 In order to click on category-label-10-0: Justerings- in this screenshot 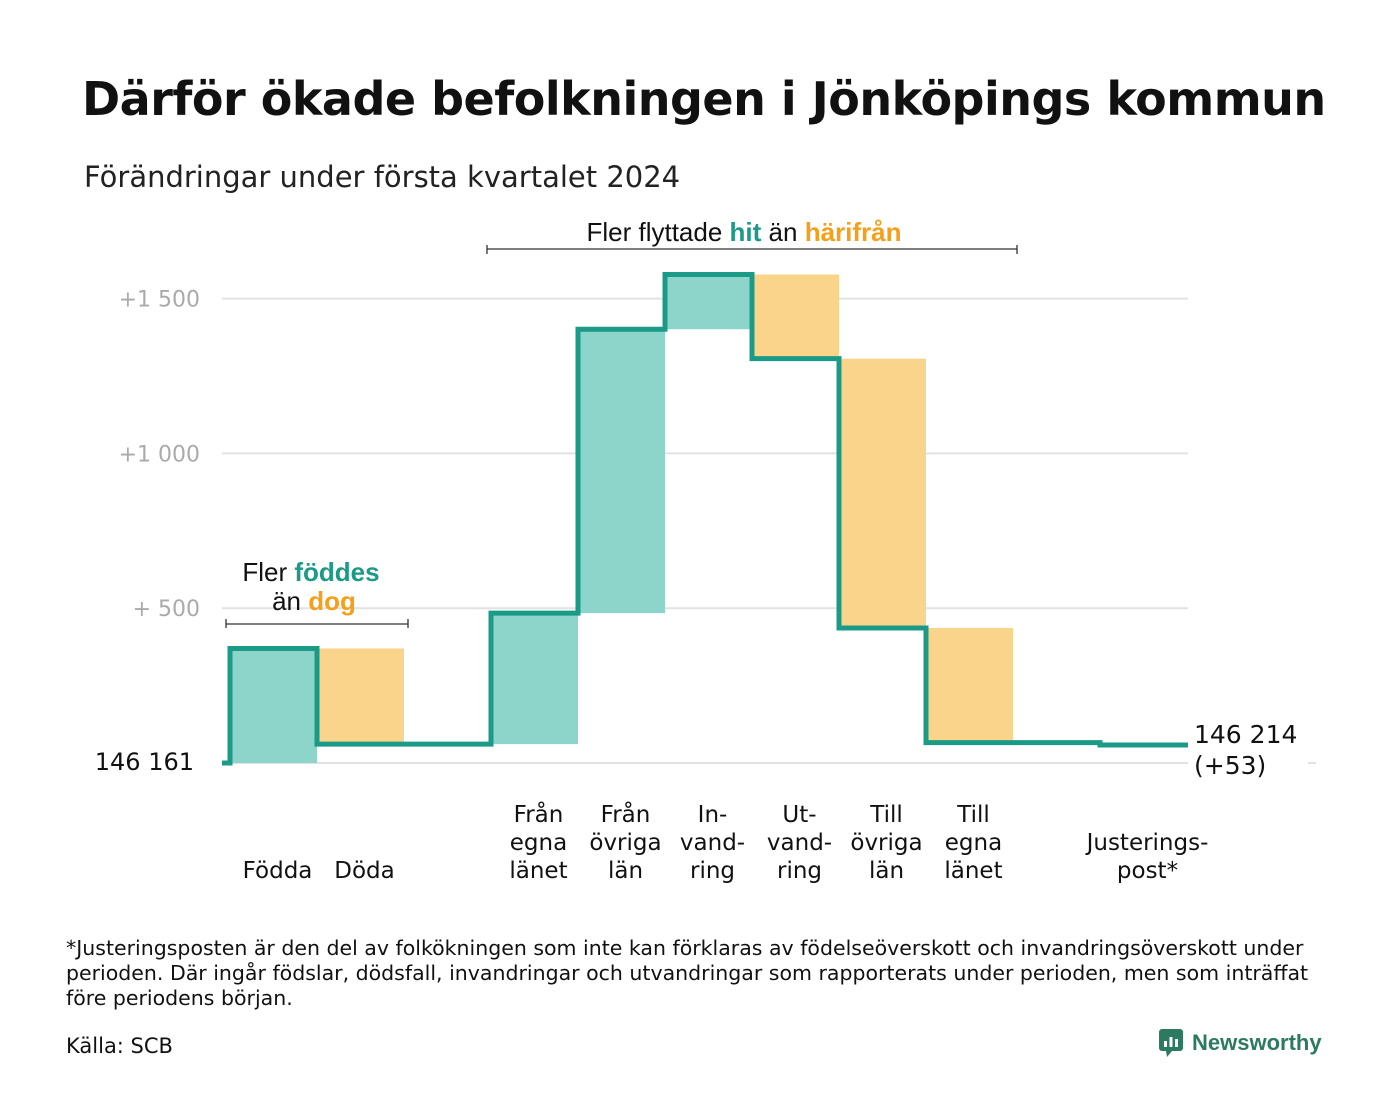, I will do `click(1147, 843)`.